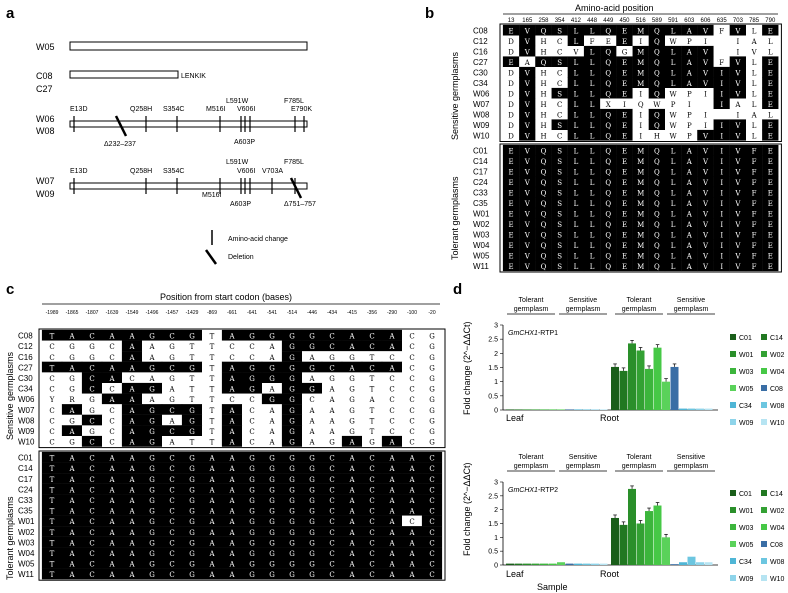  I want to click on mut-a603p-2: A603P, so click(240, 204).